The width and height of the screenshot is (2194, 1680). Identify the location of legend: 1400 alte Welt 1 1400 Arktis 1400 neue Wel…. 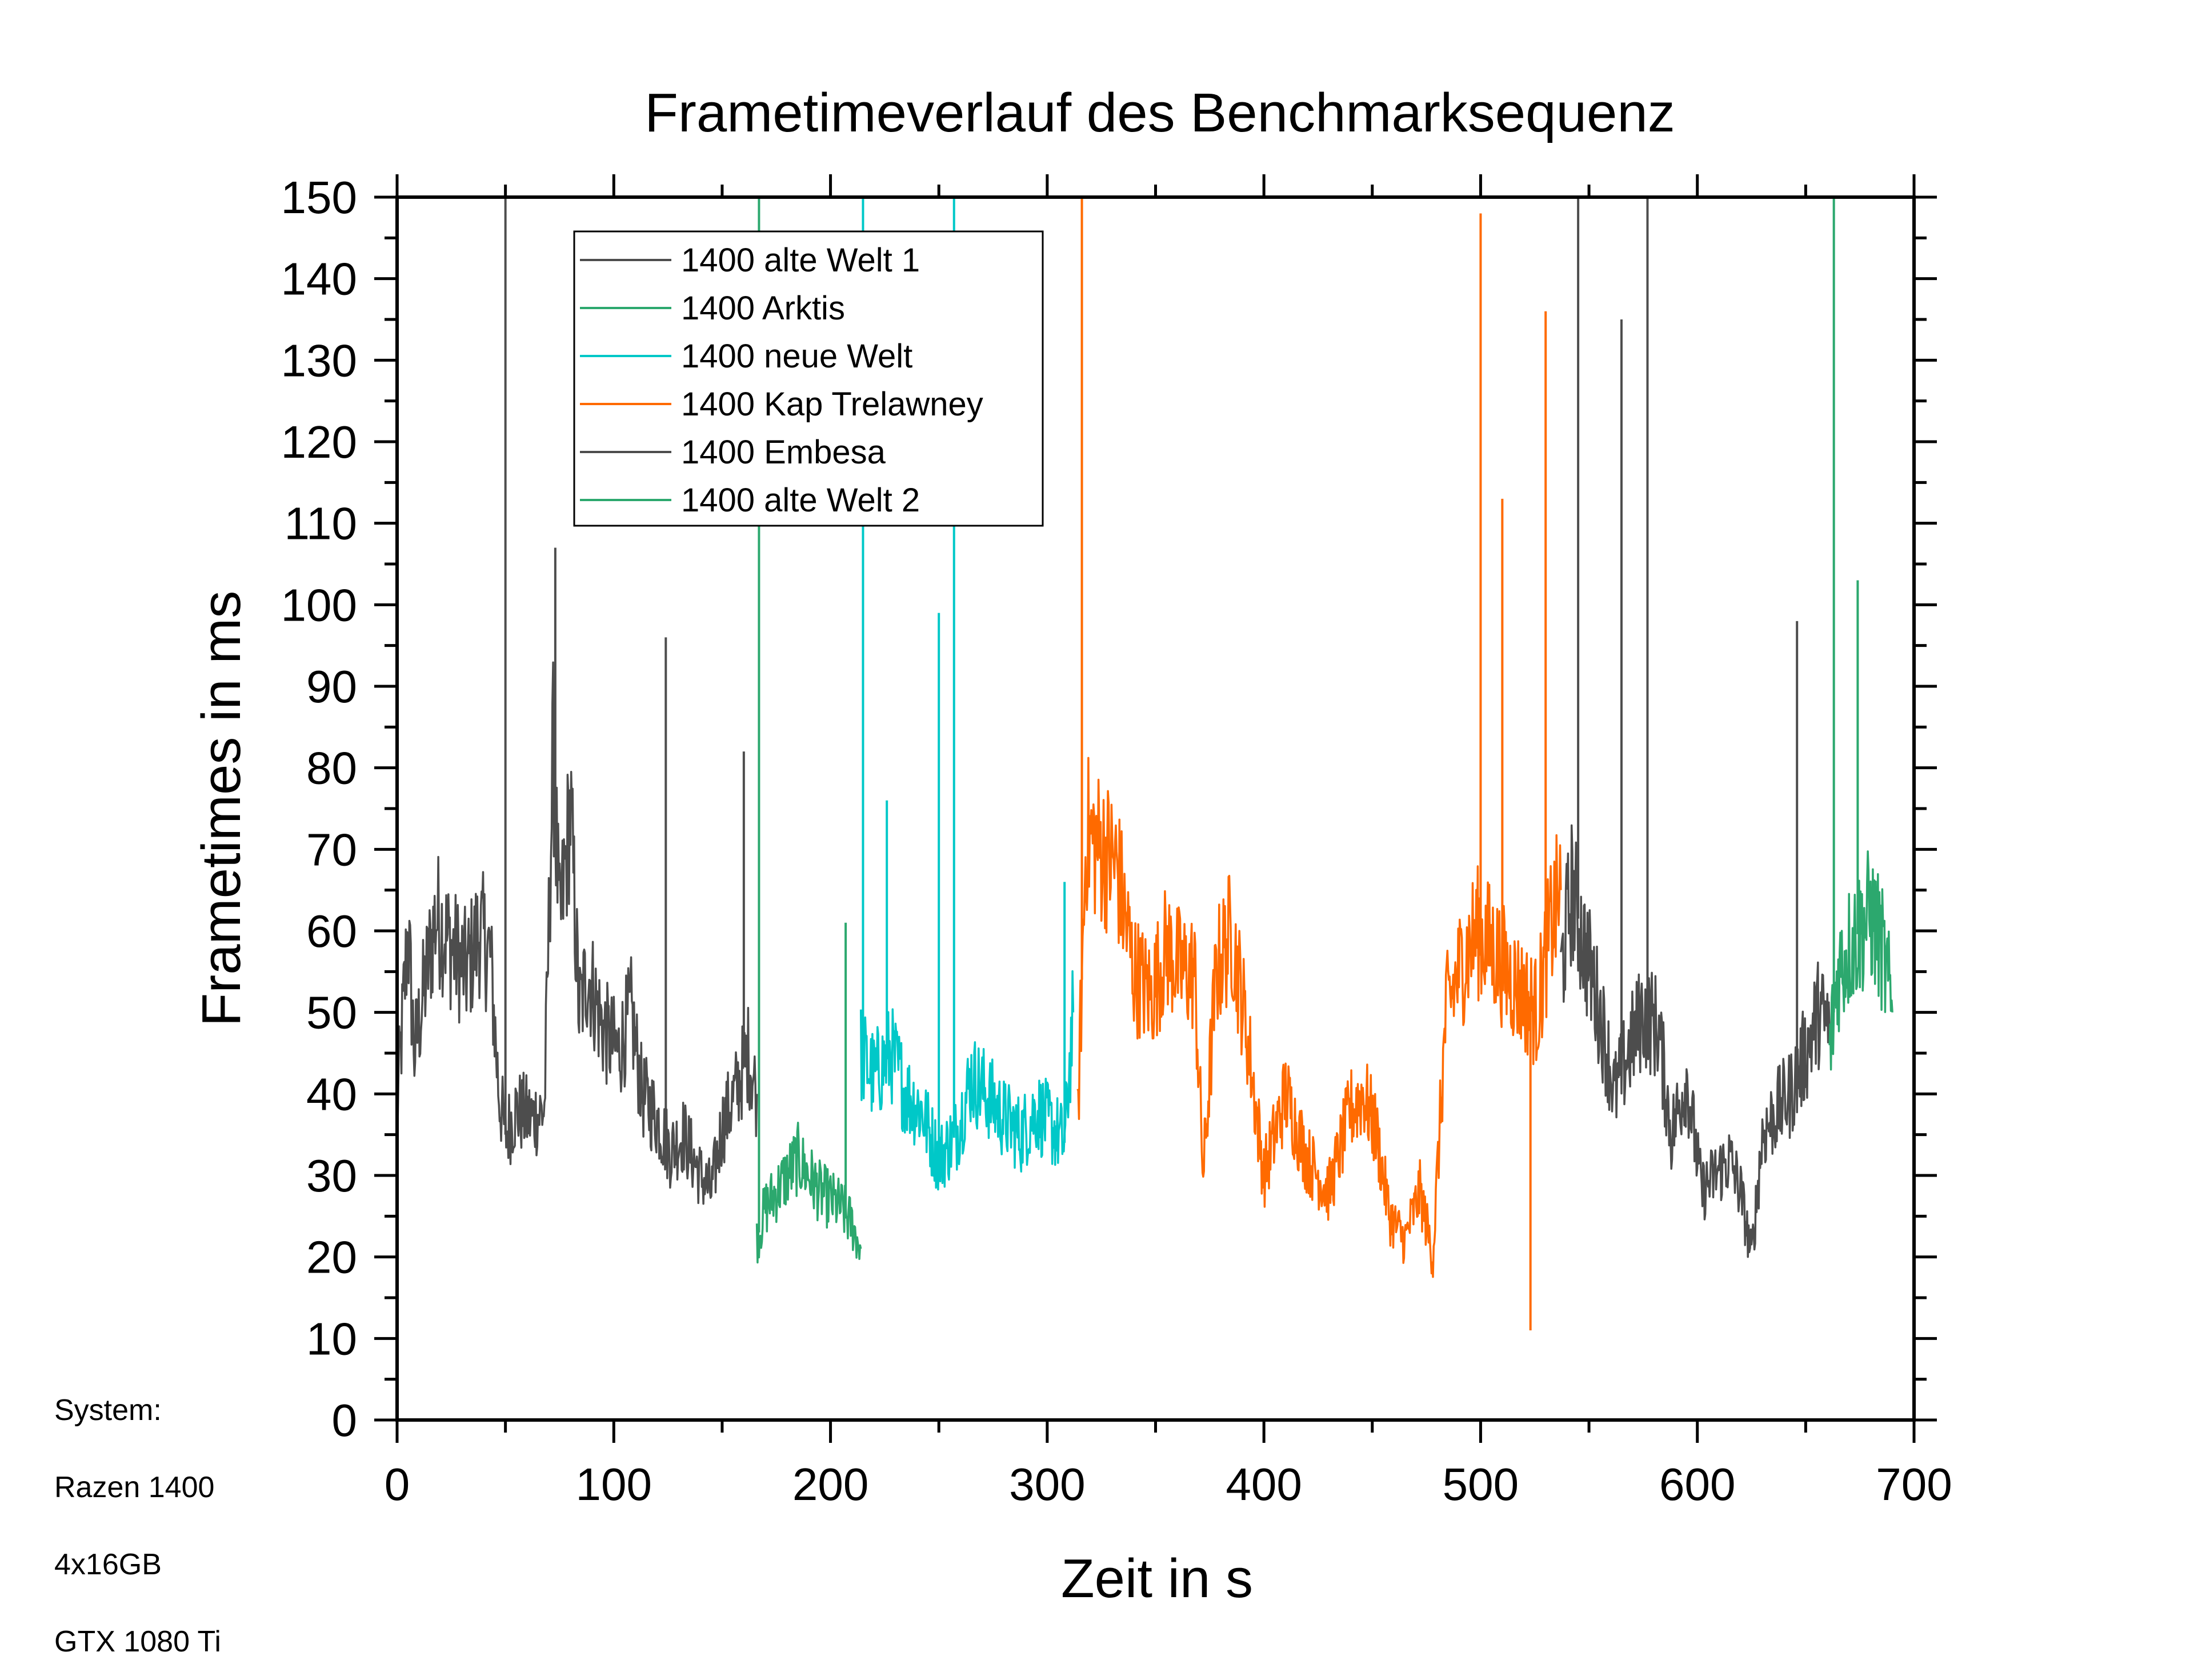
(809, 378).